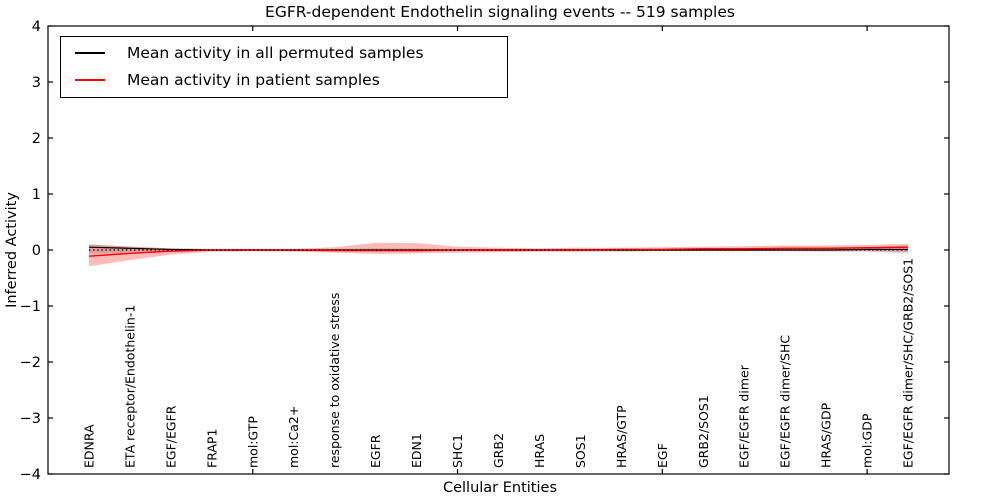 This screenshot has height=500, width=1000. Describe the element at coordinates (293, 437) in the screenshot. I see `x-category-label: mol:Ca2+` at that location.